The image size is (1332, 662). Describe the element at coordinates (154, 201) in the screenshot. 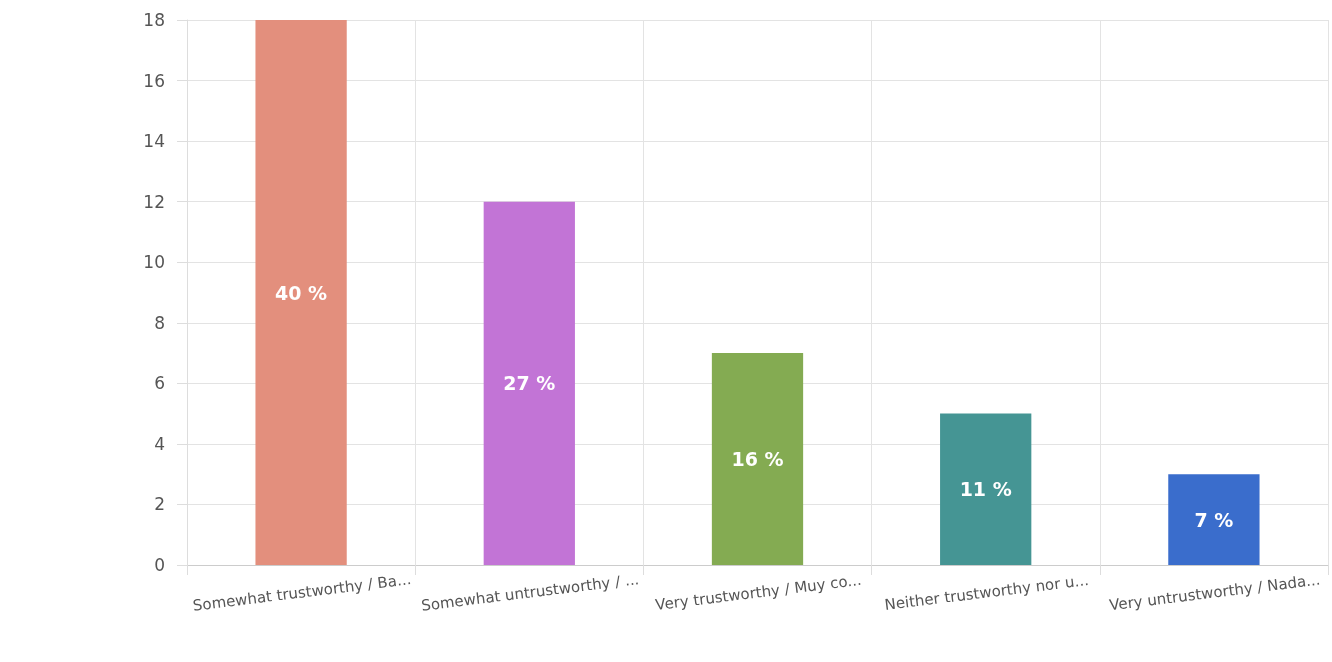

I see `y-tick-label: 12` at that location.